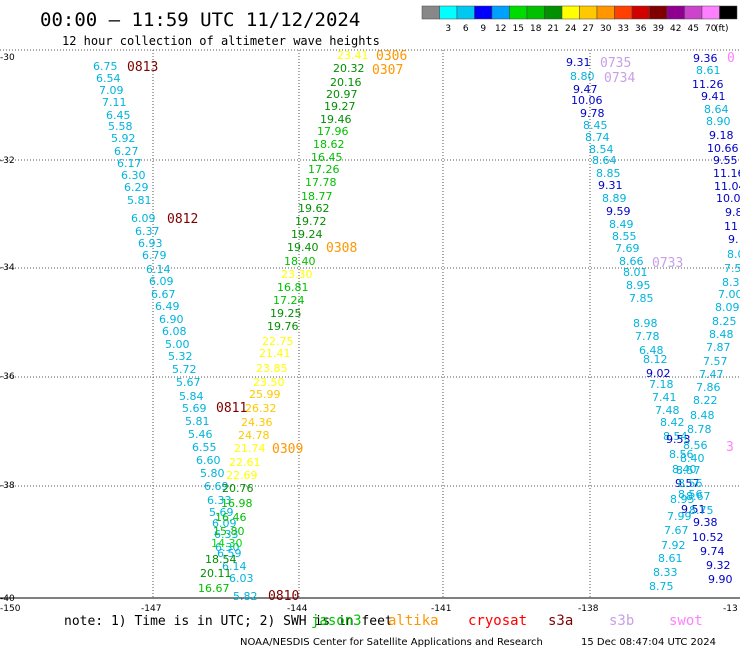 The image size is (740, 650). What do you see at coordinates (158, 269) in the screenshot?
I see `track-a-wave-height: 6.14` at bounding box center [158, 269].